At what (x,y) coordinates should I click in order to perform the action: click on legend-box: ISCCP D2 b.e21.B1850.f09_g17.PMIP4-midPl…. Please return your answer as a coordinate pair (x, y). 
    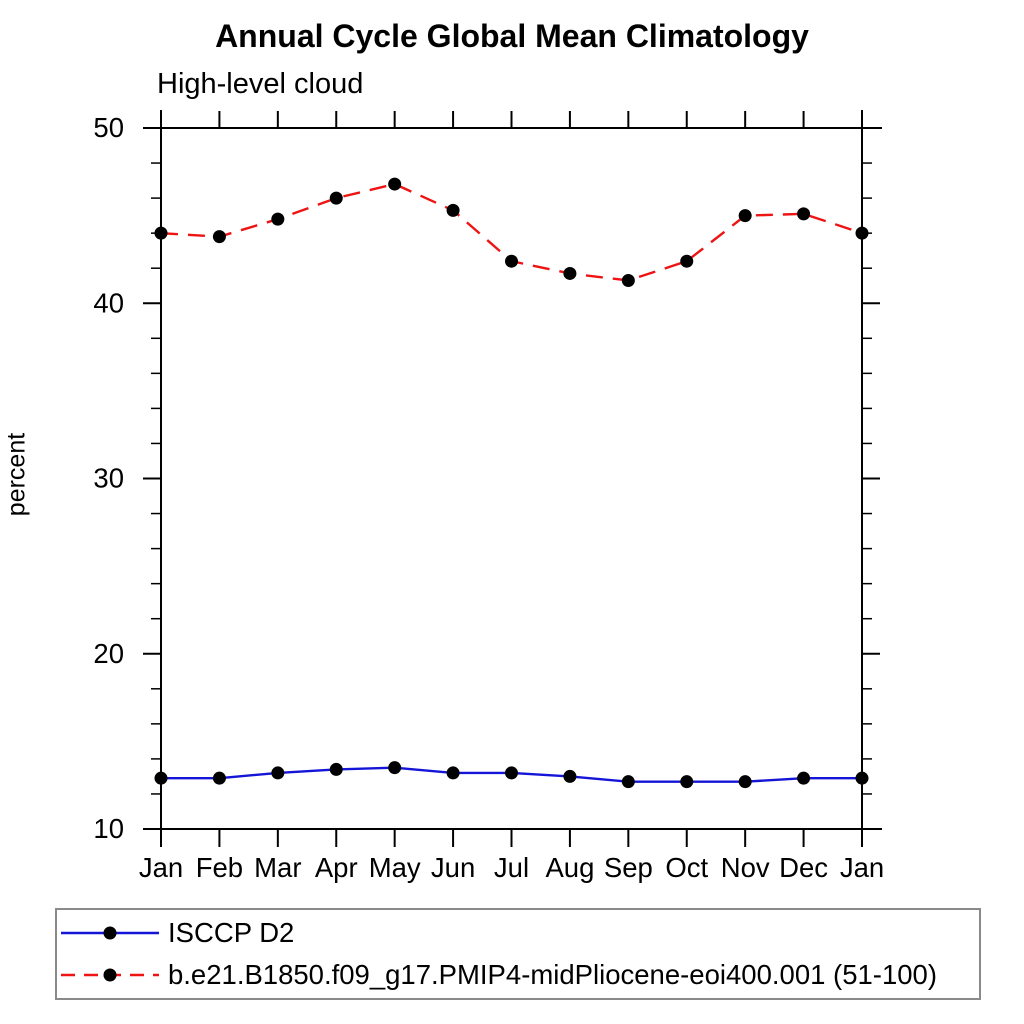
    Looking at the image, I should click on (518, 954).